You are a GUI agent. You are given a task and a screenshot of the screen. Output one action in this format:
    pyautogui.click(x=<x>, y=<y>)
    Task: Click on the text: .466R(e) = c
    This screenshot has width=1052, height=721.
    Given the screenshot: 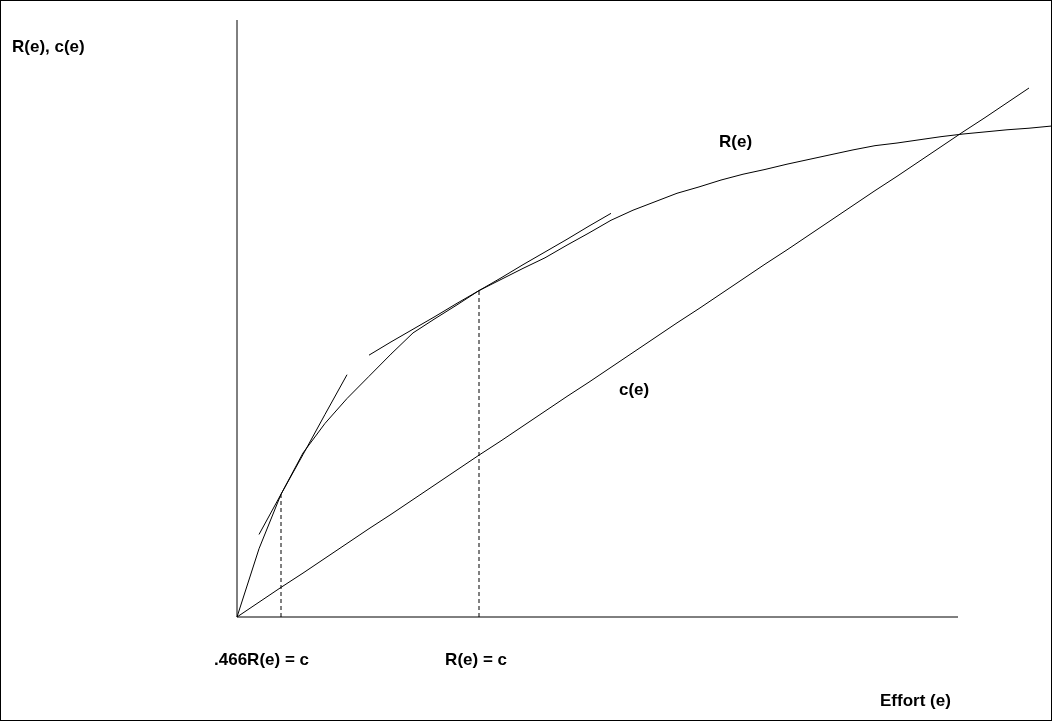 What is the action you would take?
    pyautogui.click(x=261, y=659)
    